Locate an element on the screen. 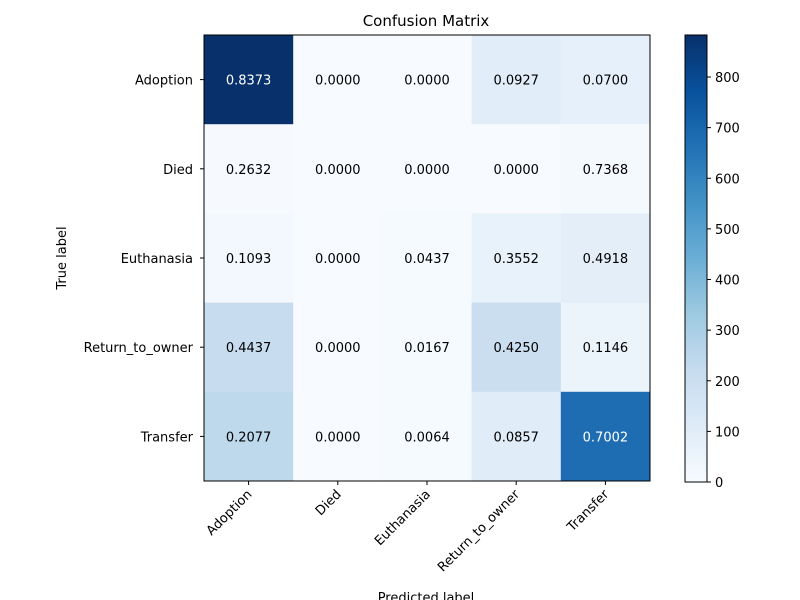  cell-value-label: 0.8373 is located at coordinates (249, 81).